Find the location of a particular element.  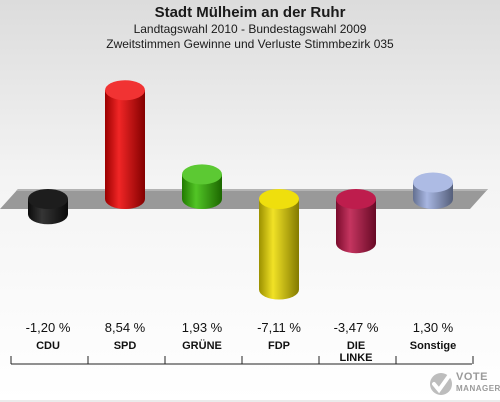

bar-spd is located at coordinates (125, 144).